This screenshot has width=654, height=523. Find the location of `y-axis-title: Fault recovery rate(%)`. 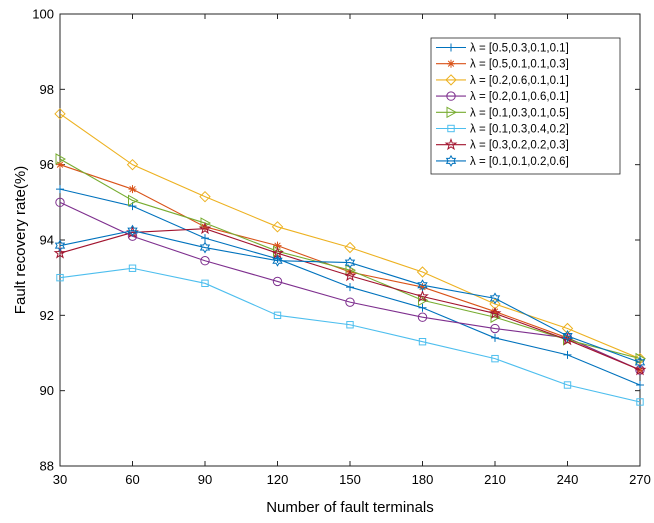

y-axis-title: Fault recovery rate(%) is located at coordinates (20, 240).